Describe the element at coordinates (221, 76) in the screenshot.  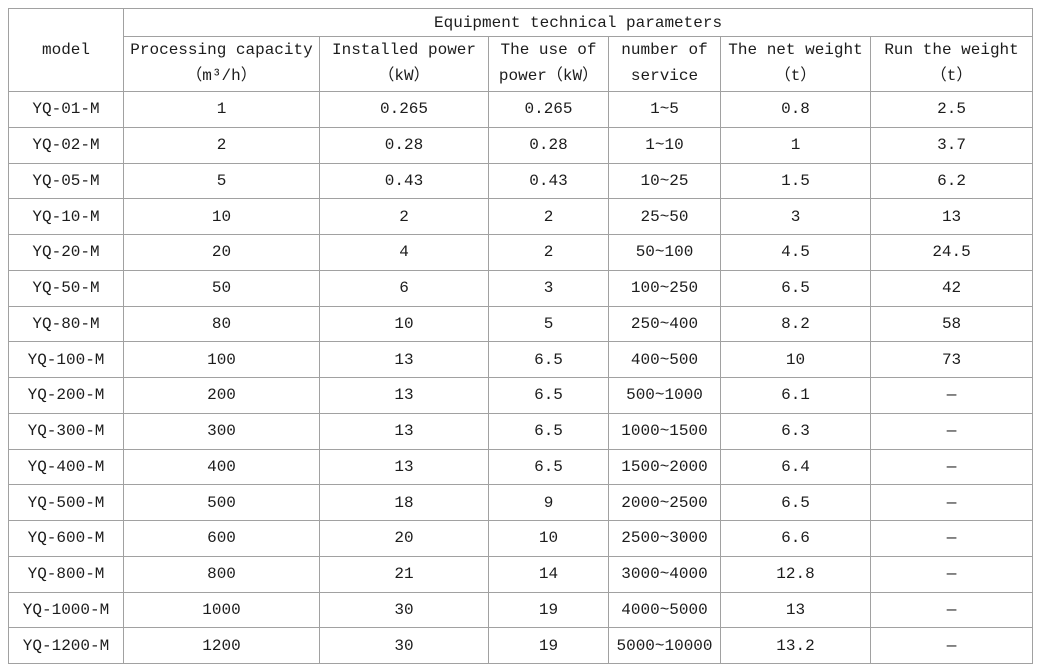
I see `column-header-line2: （m³/h）` at that location.